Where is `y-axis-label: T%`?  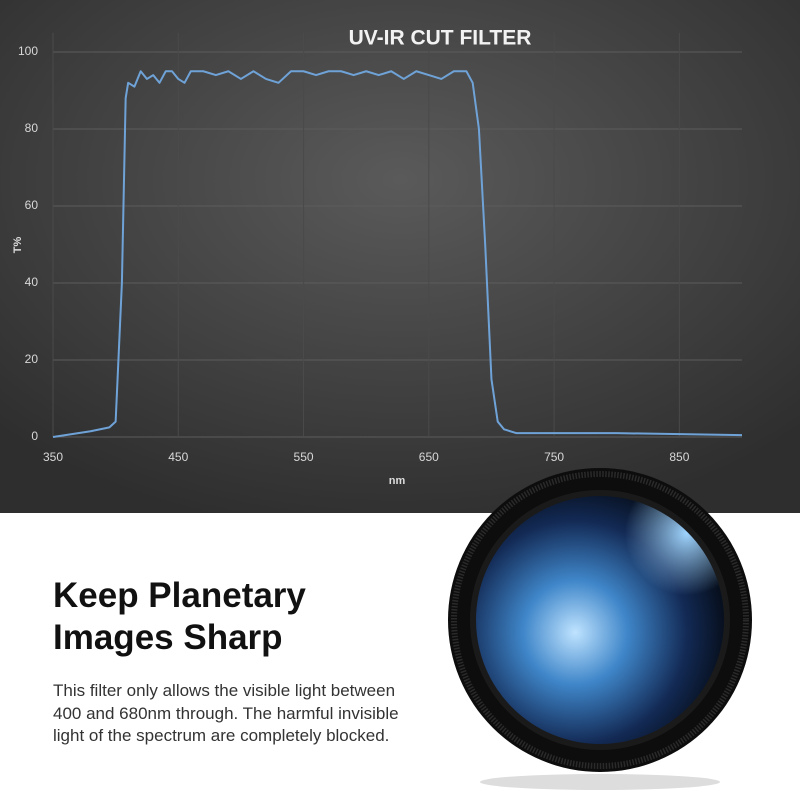
y-axis-label: T% is located at coordinates (18, 245).